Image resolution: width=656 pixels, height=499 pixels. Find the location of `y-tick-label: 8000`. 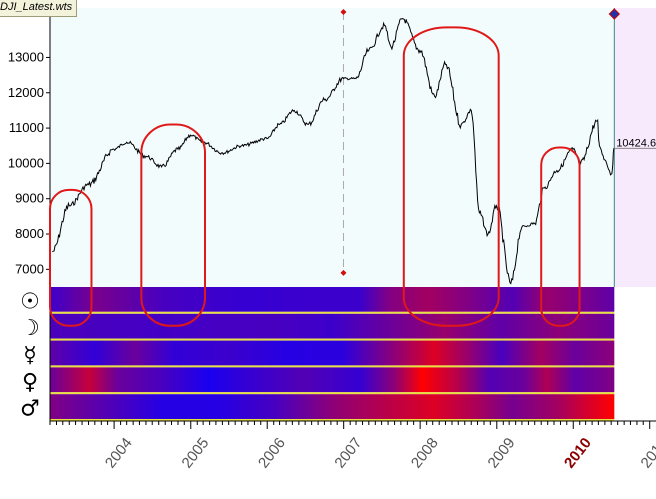

y-tick-label: 8000 is located at coordinates (29, 233).